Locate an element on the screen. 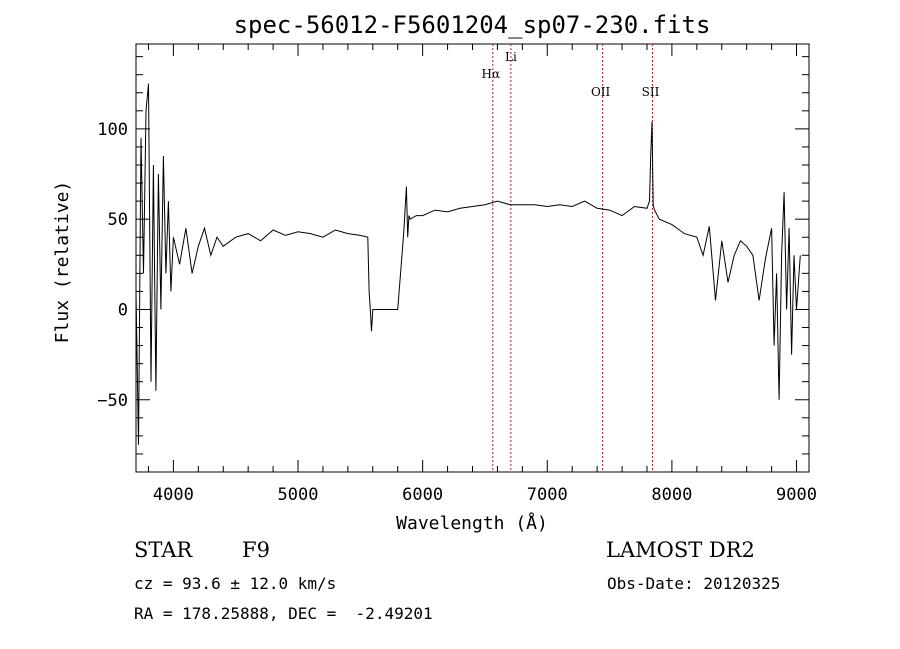  coordinates-text: RA = 178.25888, DEC = -2.49201 is located at coordinates (283, 613).